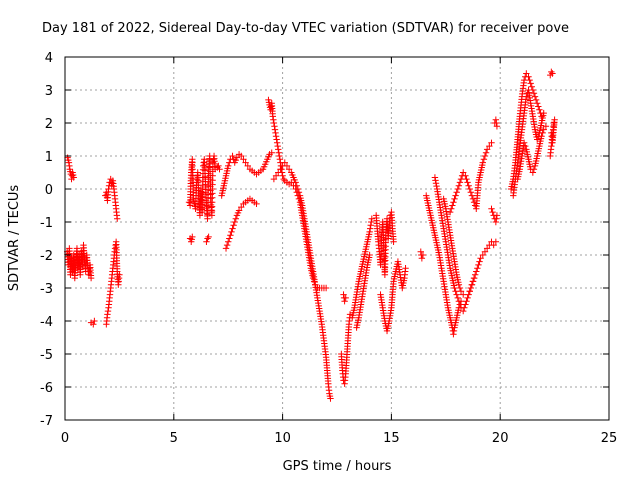  I want to click on x-tick-label: 20, so click(500, 438).